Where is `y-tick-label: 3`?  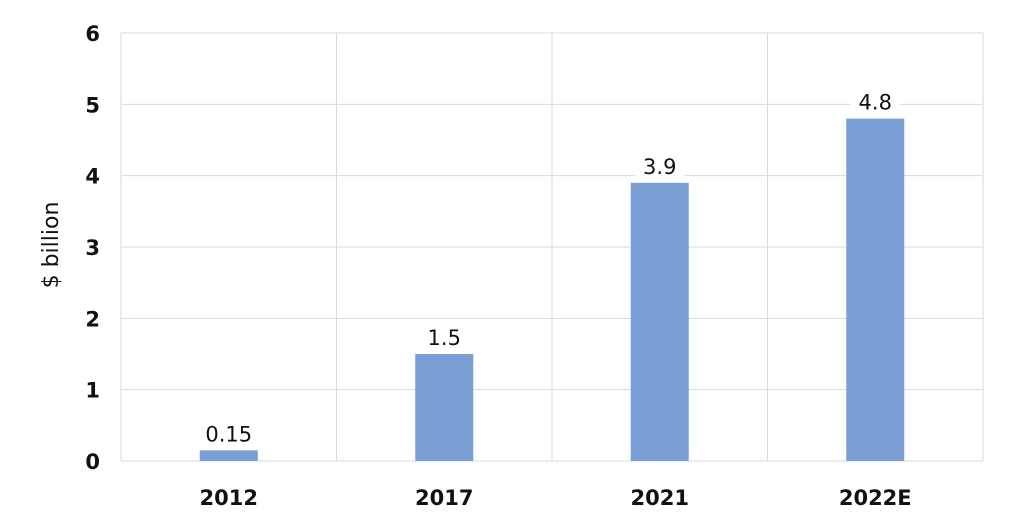 y-tick-label: 3 is located at coordinates (92, 248).